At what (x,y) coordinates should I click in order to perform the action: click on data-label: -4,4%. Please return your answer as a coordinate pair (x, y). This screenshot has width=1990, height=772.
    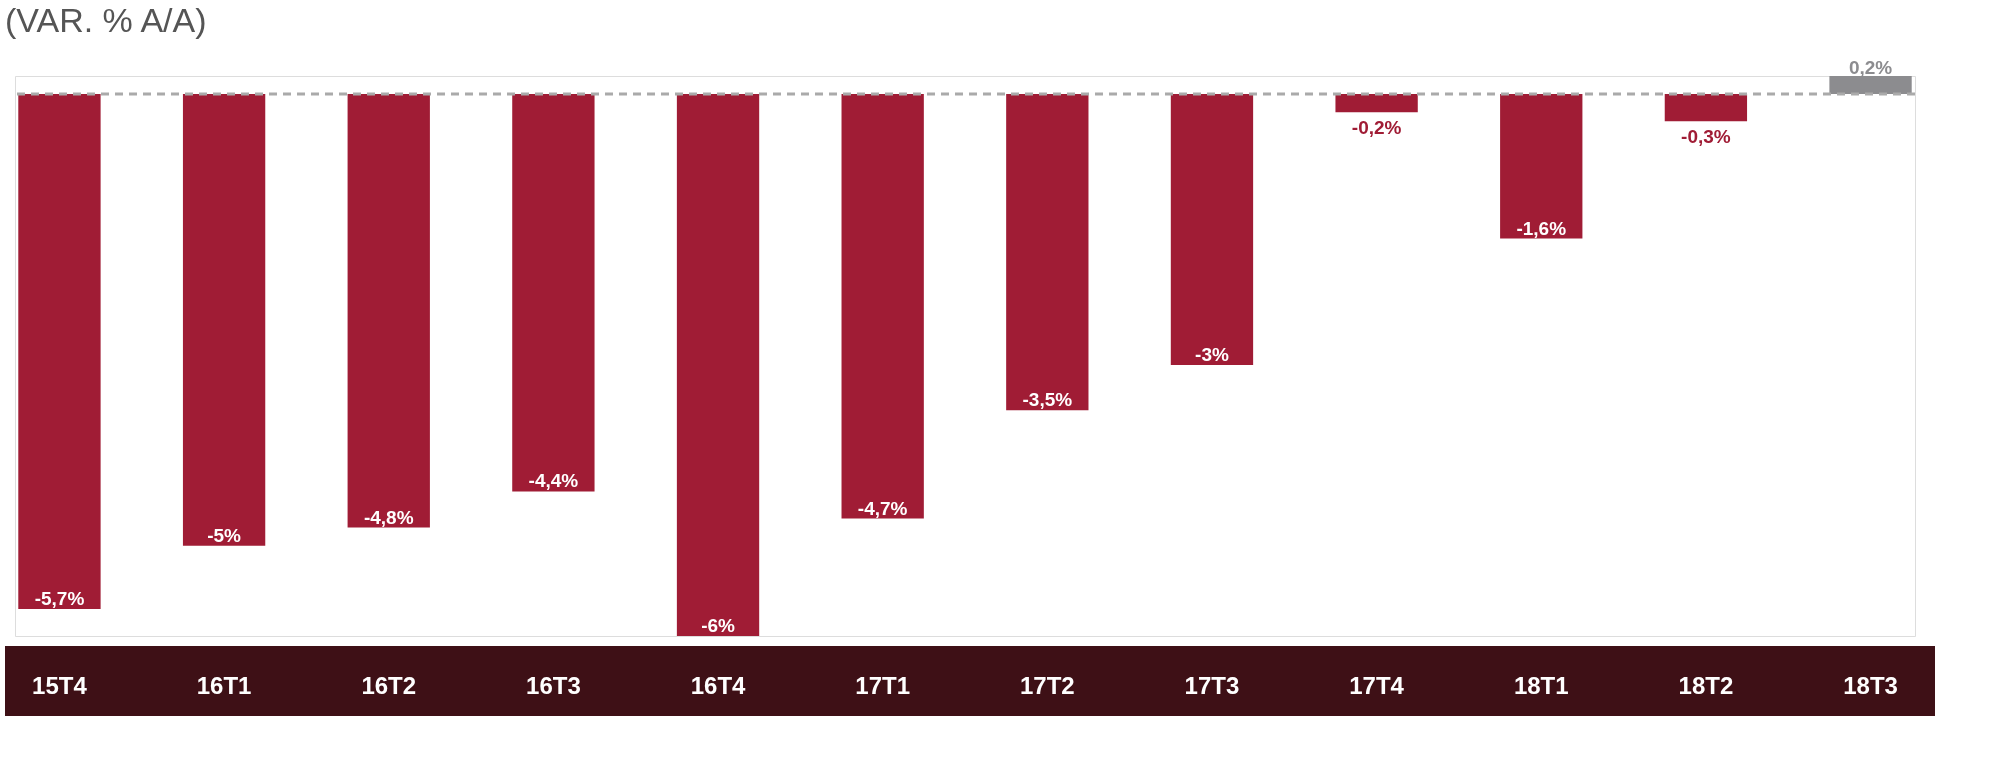
    Looking at the image, I should click on (553, 481).